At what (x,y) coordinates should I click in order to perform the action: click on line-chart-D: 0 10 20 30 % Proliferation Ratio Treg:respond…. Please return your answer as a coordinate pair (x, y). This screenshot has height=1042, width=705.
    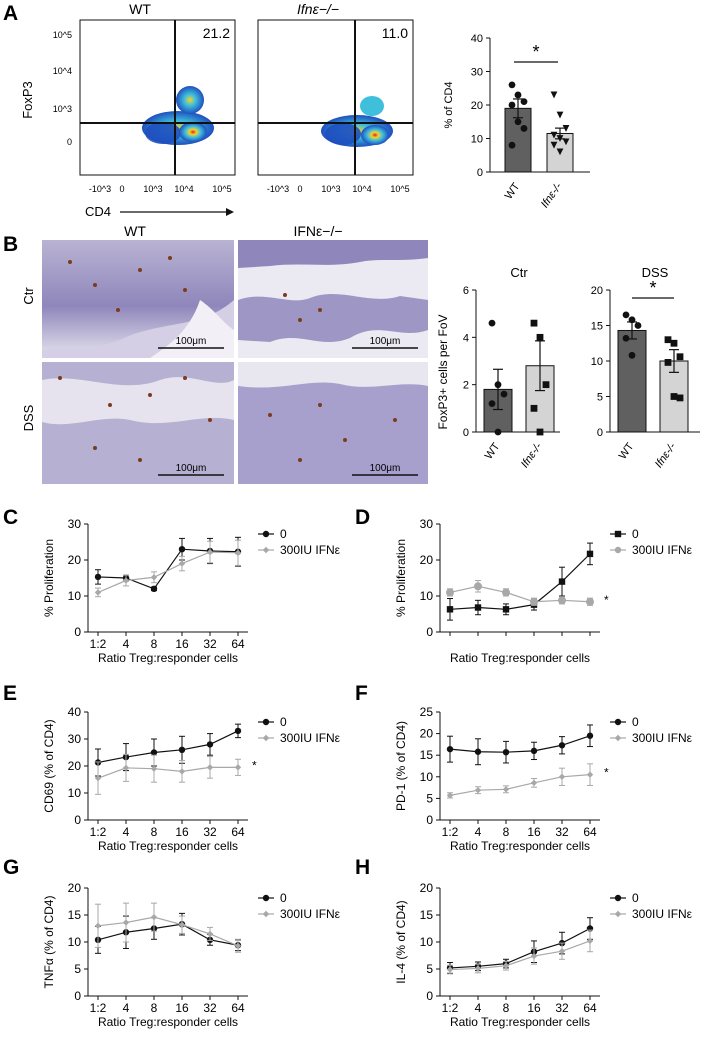
    Looking at the image, I should click on (543, 591).